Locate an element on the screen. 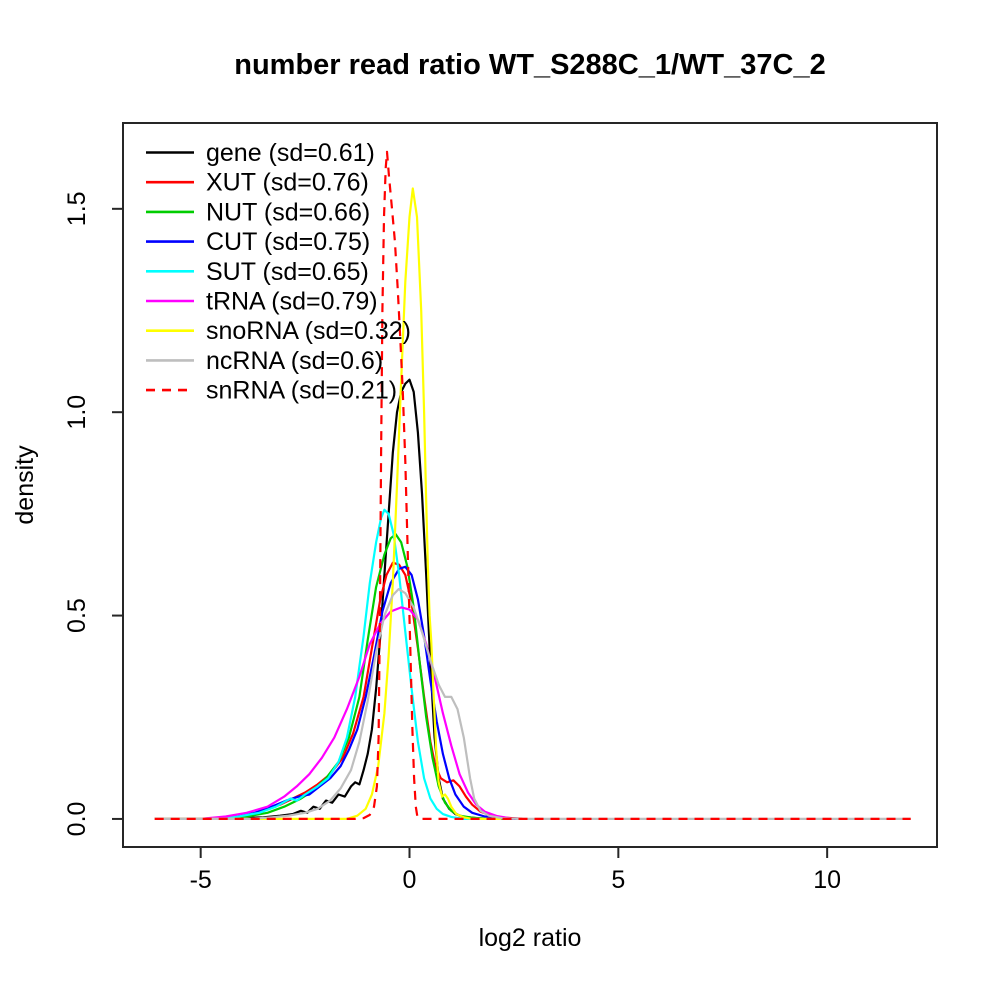 The height and width of the screenshot is (1000, 1000). legend-item-CUT: CUT (sd=0.75) is located at coordinates (258, 242).